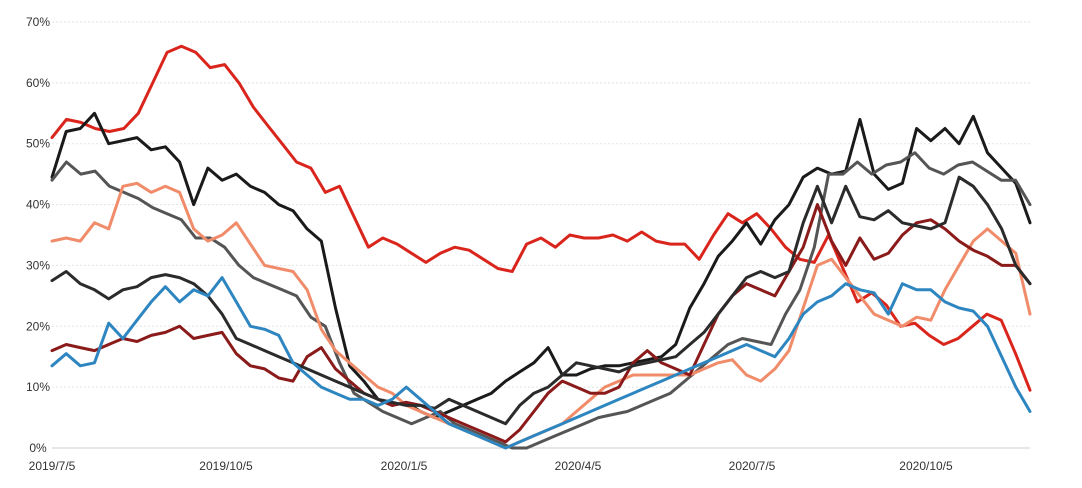 The image size is (1082, 488). I want to click on y-tick-label: 70%, so click(38, 22).